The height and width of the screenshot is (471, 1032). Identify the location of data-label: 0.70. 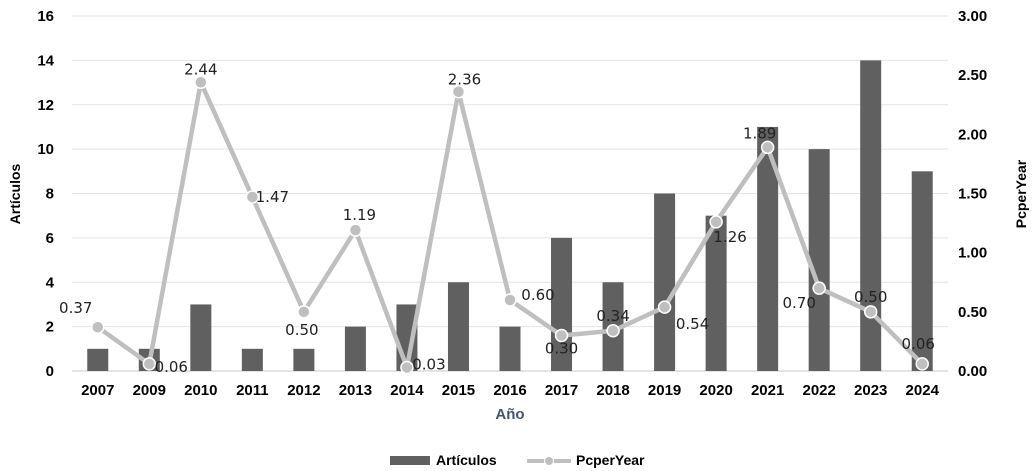
(798, 303).